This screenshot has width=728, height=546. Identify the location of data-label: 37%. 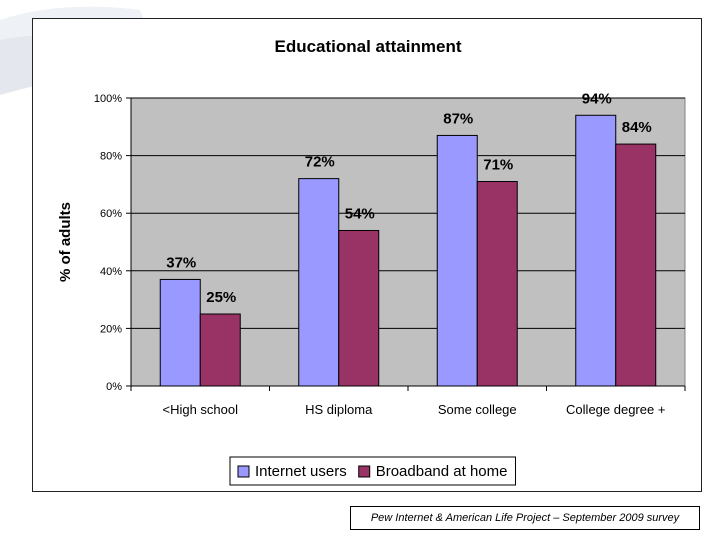
(181, 262).